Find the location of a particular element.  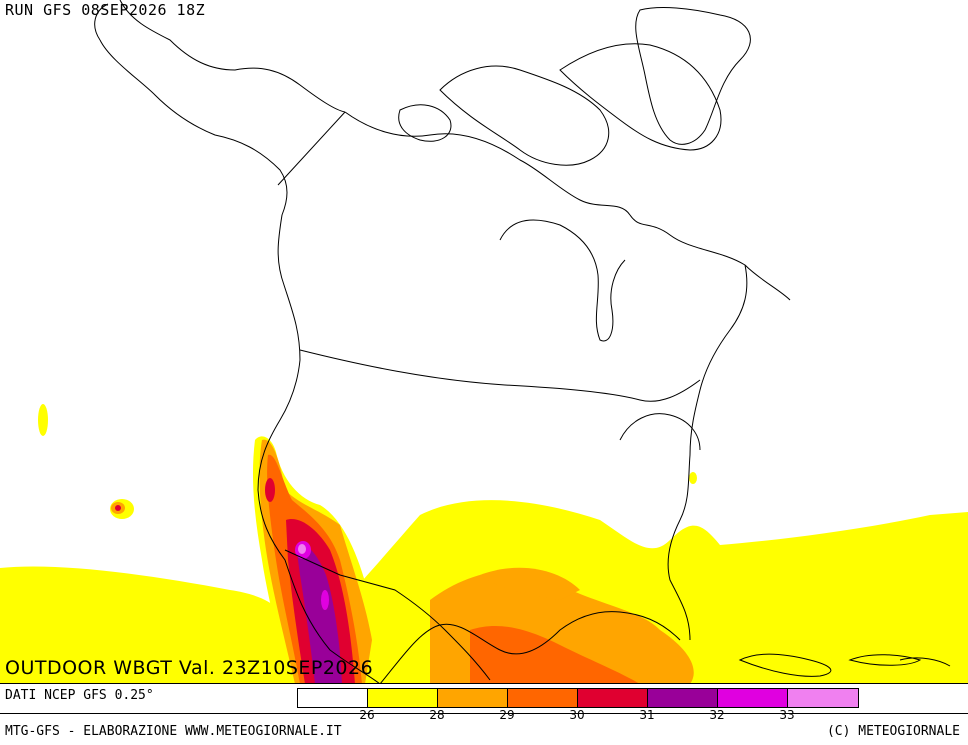

source-note: DATI NCEP GFS 0.25° is located at coordinates (79, 695).